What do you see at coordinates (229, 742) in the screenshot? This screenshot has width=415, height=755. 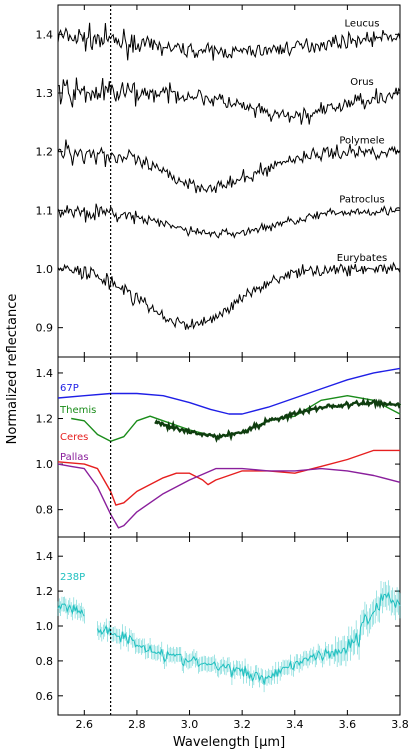 I see `x-axis-title: Wavelength [μm]` at bounding box center [229, 742].